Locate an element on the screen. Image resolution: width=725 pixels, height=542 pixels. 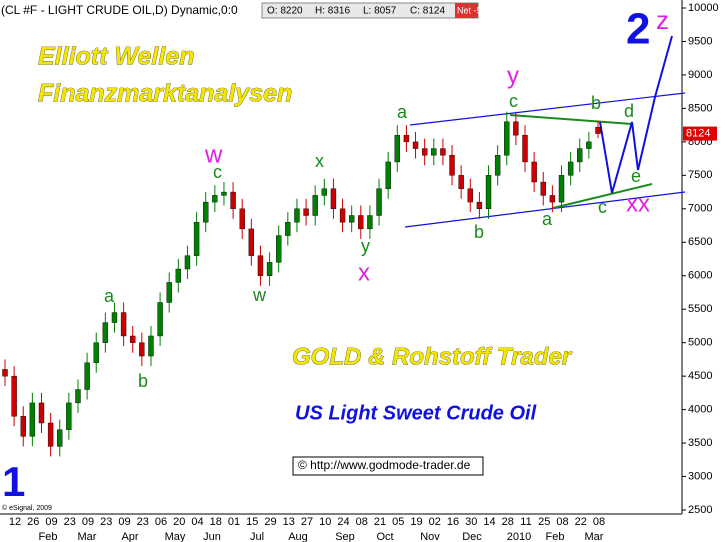
brand-line1: Elliott Wellen is located at coordinates (116, 57).